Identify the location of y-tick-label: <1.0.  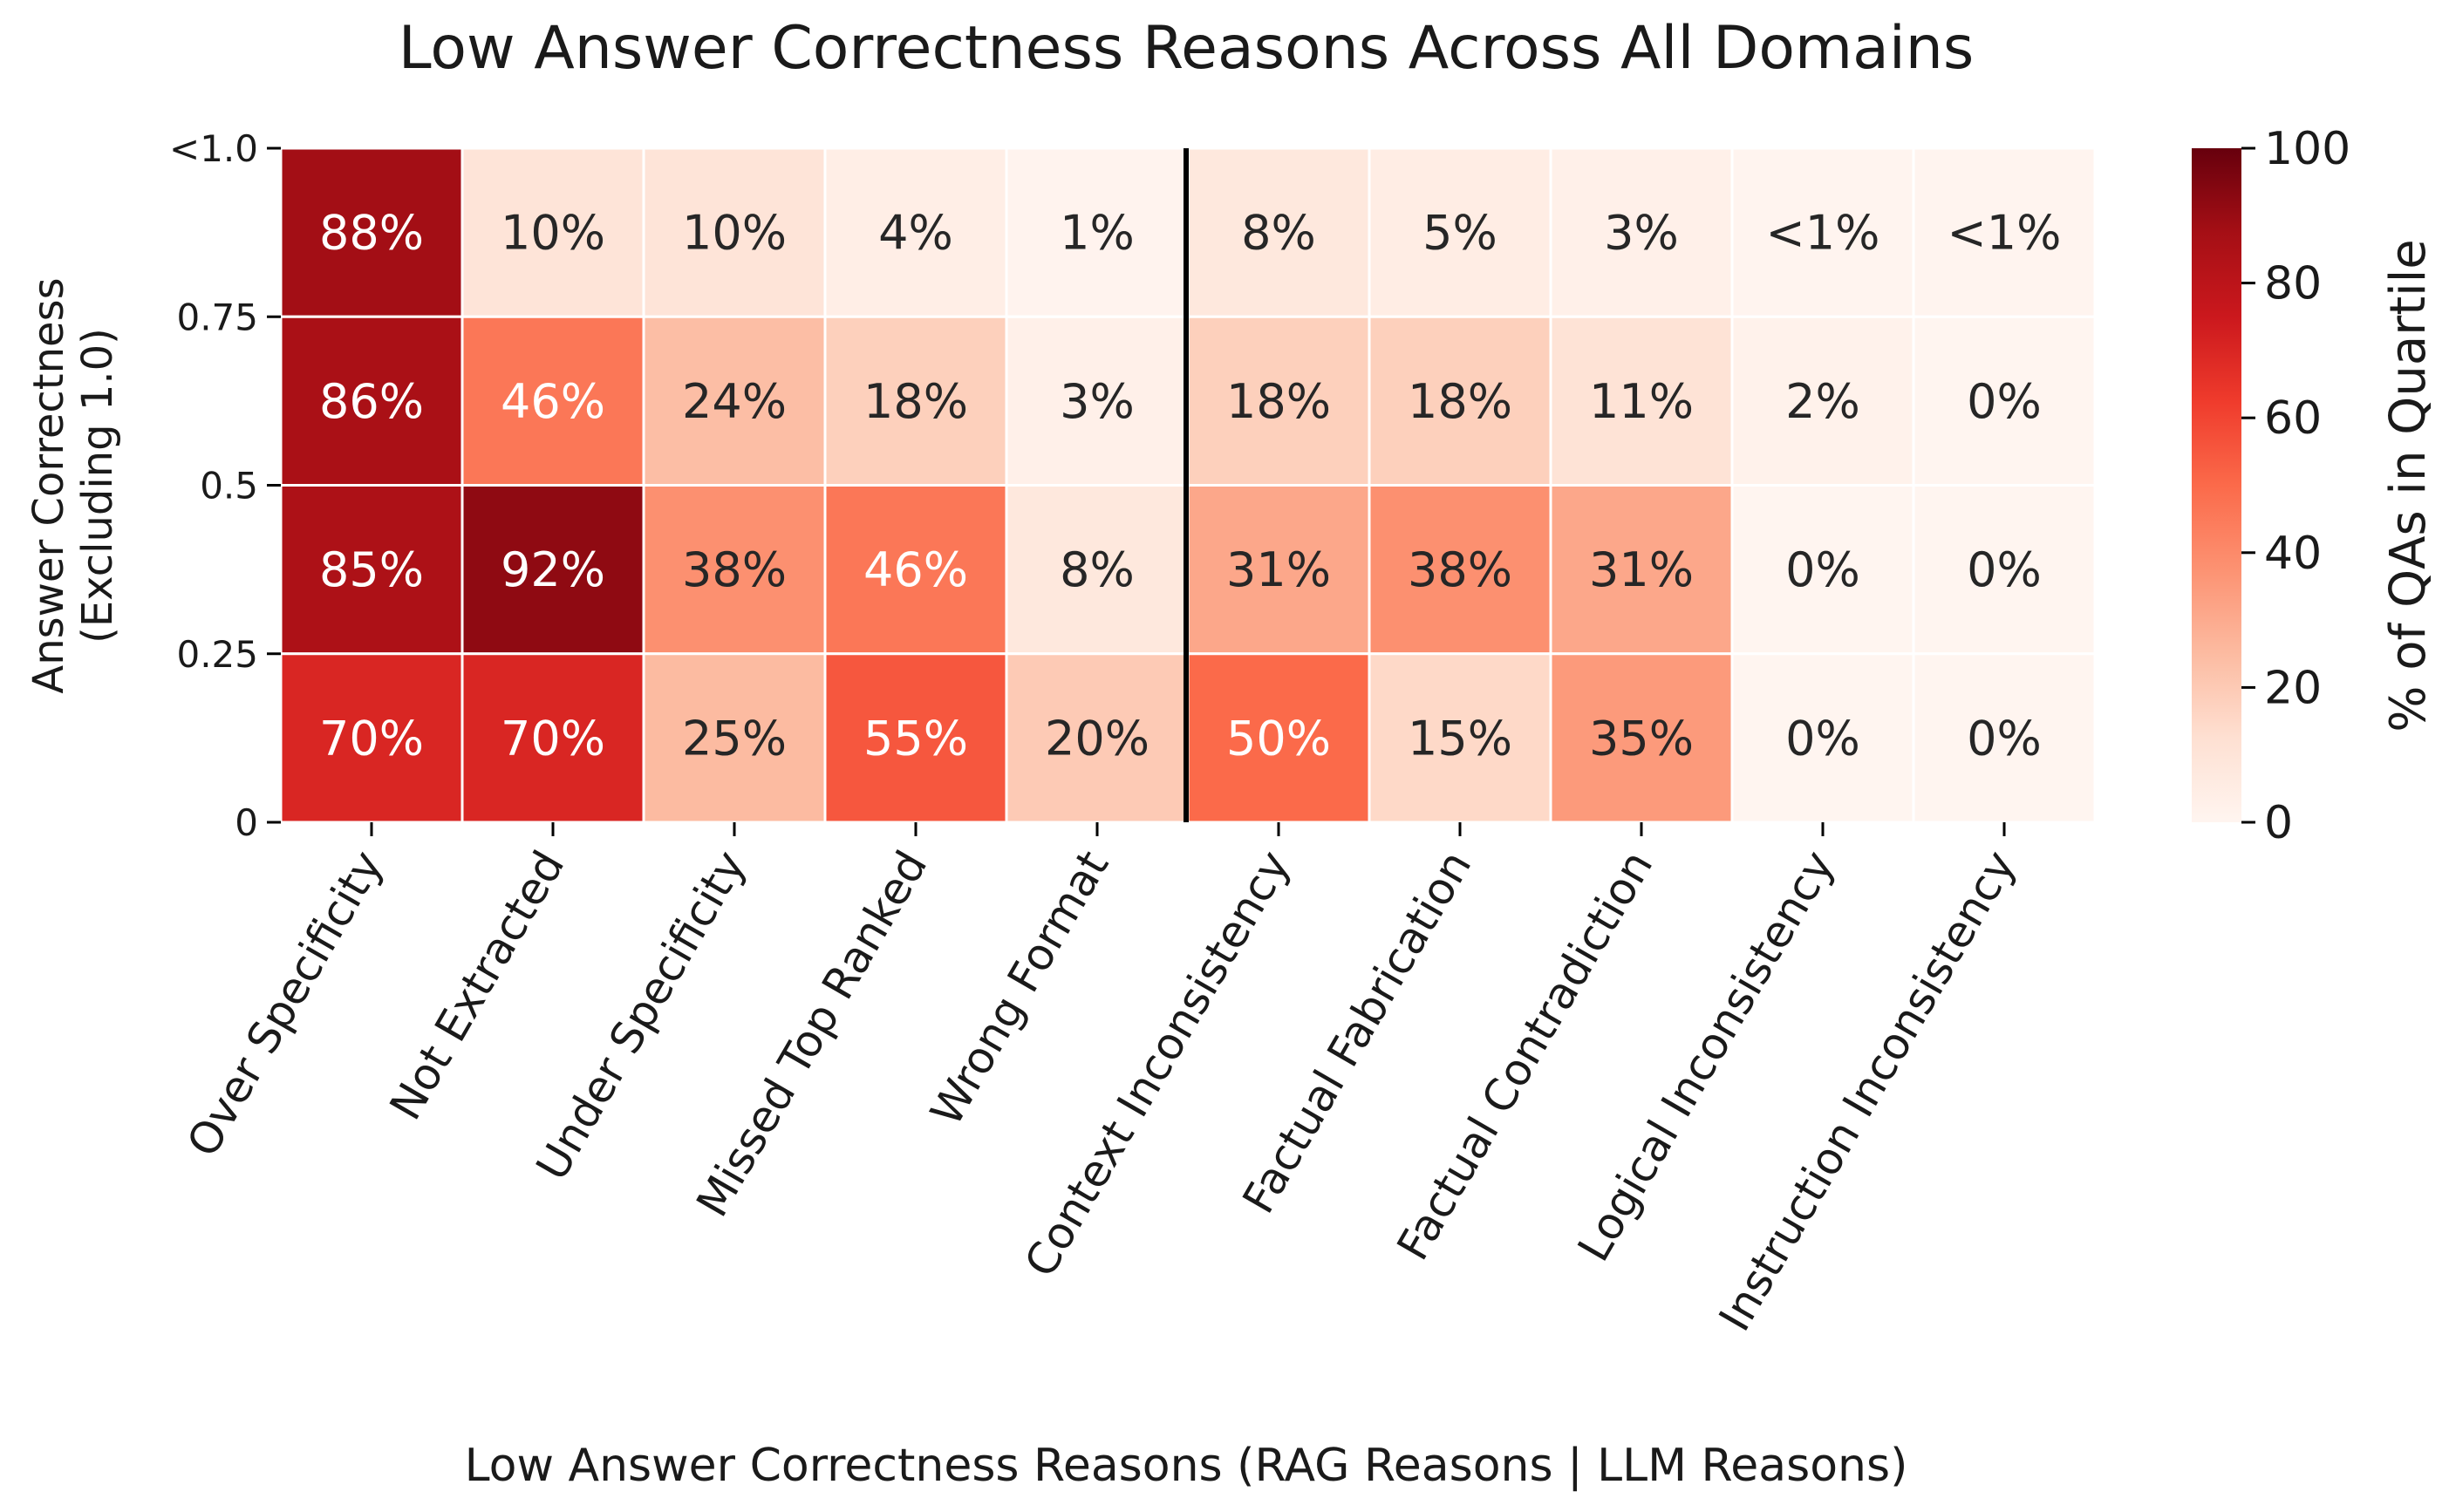
(213, 148).